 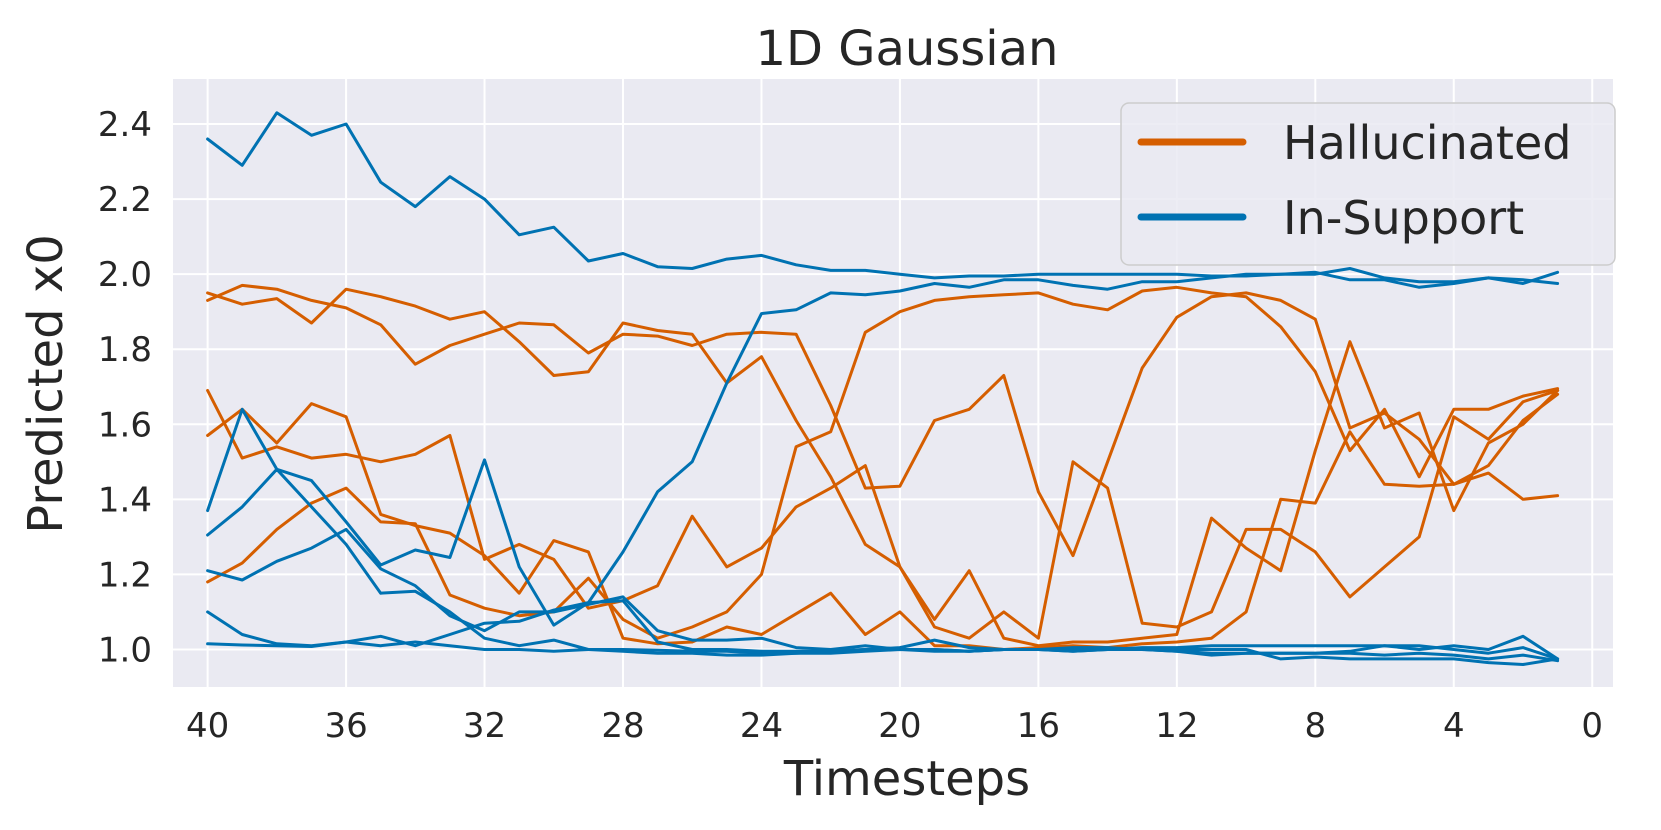 I want to click on x-tick-label: 8, so click(x=1315, y=726).